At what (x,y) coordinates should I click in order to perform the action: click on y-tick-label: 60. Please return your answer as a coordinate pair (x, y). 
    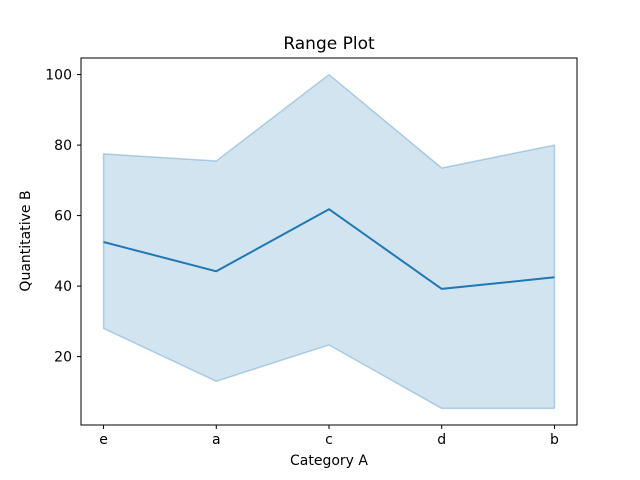
    Looking at the image, I should click on (63, 217).